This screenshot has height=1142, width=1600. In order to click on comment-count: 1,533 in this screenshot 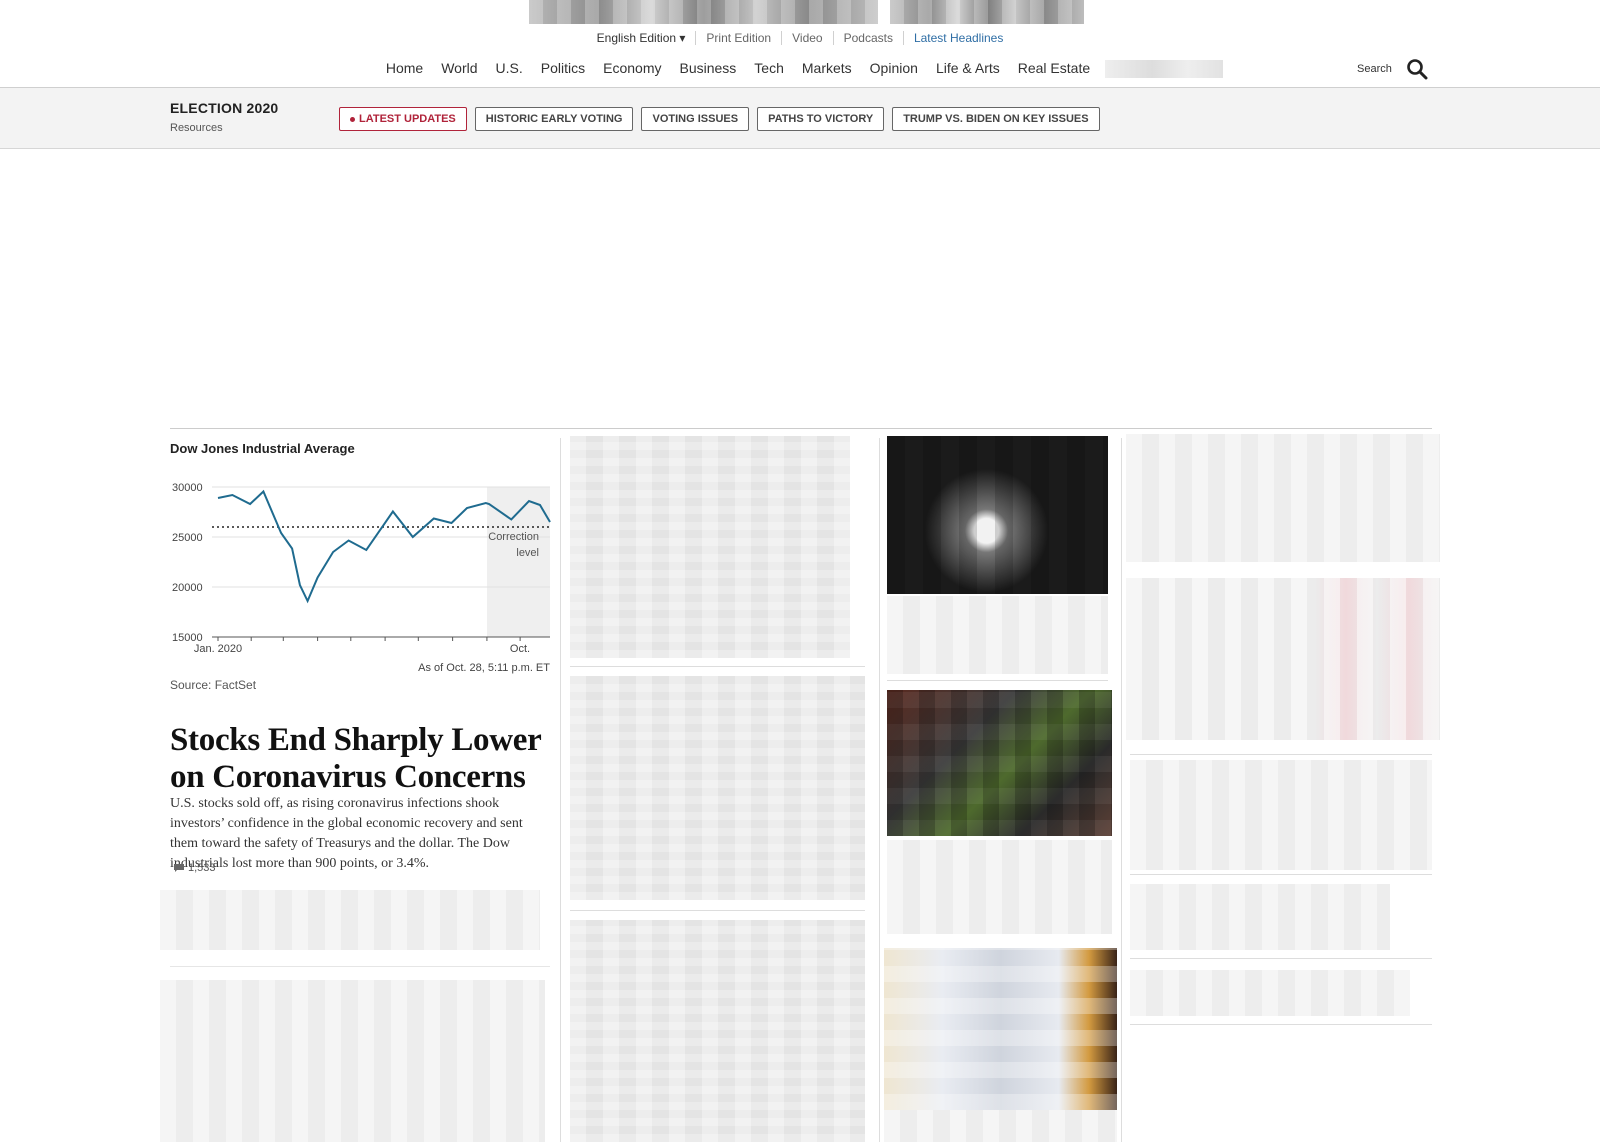, I will do `click(194, 868)`.